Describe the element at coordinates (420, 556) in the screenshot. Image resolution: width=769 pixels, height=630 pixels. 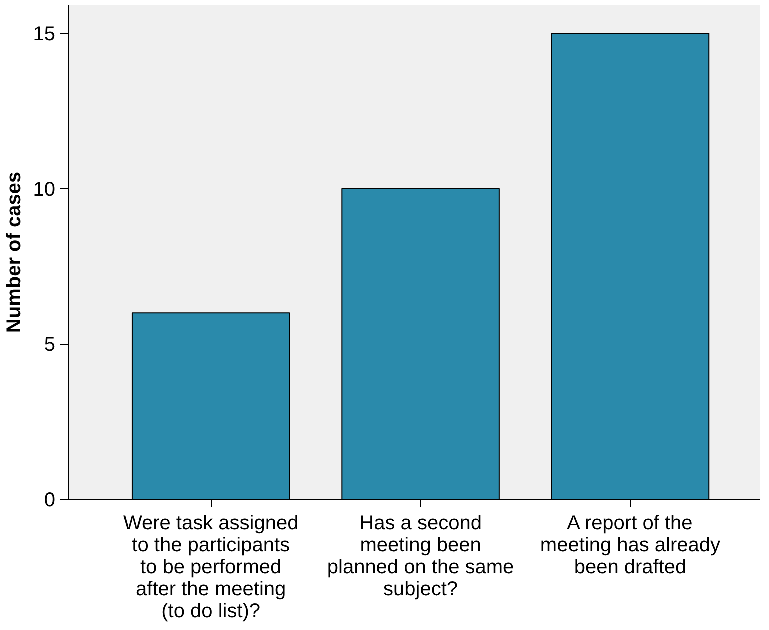
I see `x-tick-label: Has a second meeting been planned on the same subject?` at that location.